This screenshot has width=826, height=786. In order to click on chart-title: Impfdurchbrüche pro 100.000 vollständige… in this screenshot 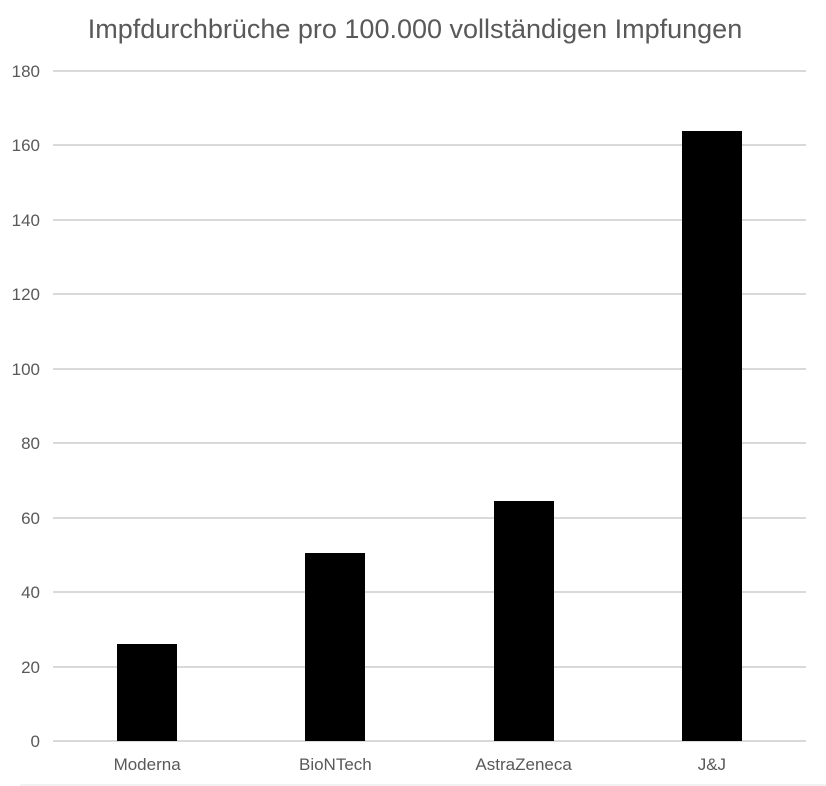, I will do `click(415, 29)`.